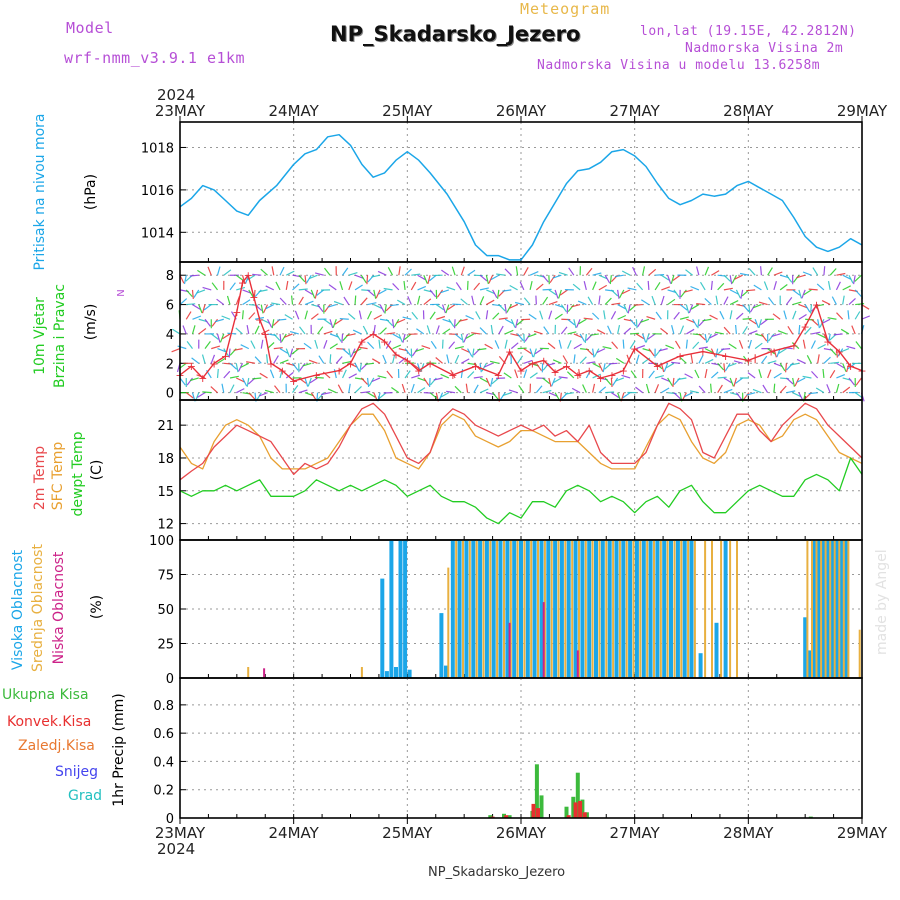  What do you see at coordinates (635, 111) in the screenshot?
I see `x-label-top: 27MAY` at bounding box center [635, 111].